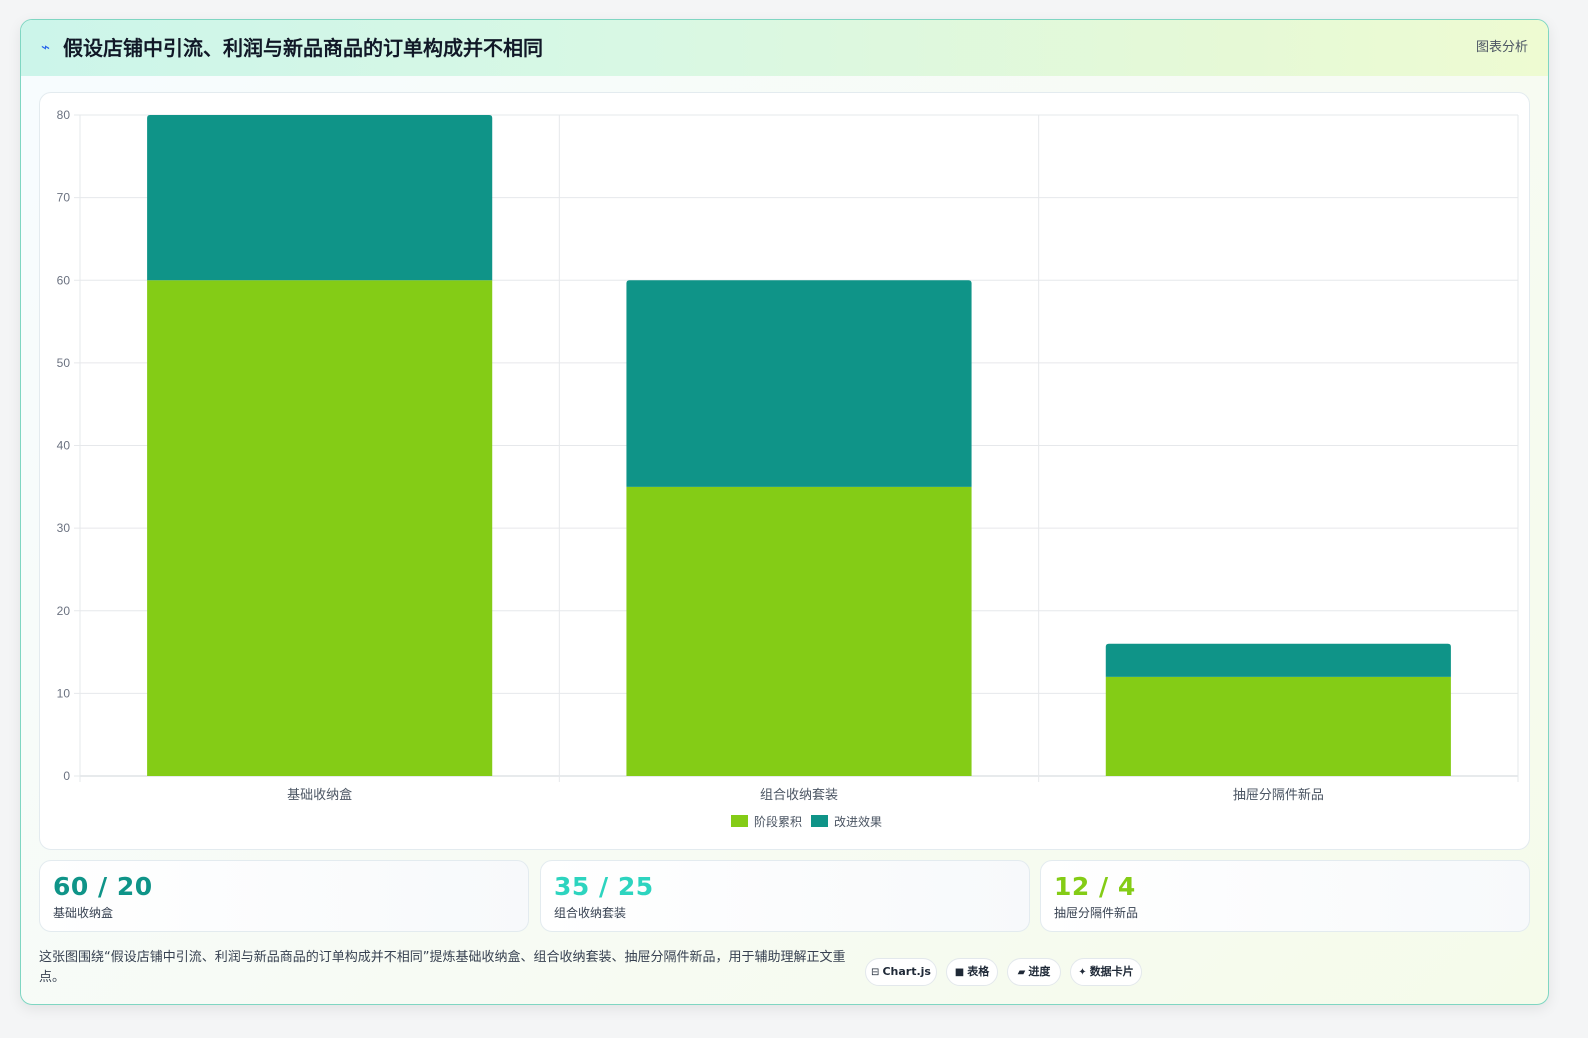 Image resolution: width=1588 pixels, height=1038 pixels. Describe the element at coordinates (64, 363) in the screenshot. I see `y-tick-label: 50` at that location.